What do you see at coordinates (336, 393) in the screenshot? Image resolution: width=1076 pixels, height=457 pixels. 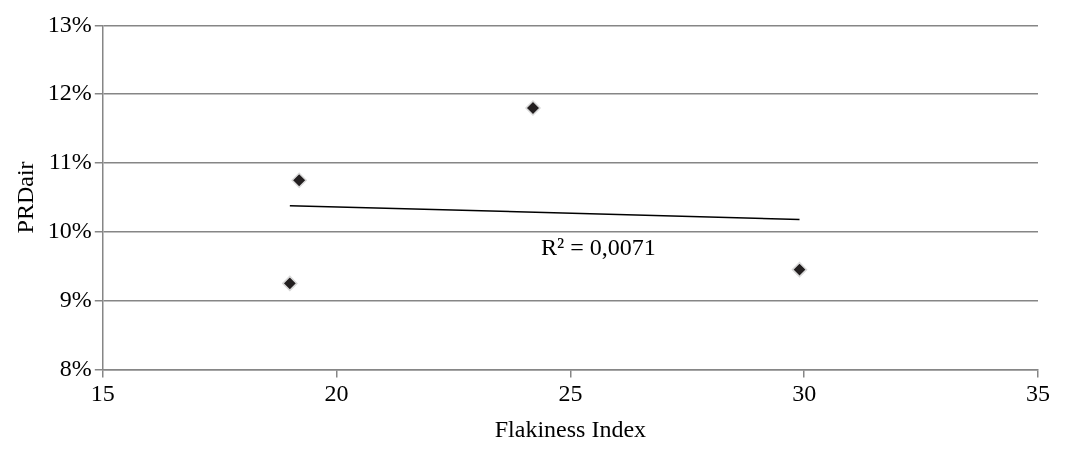 I see `x-tick-label: 20` at bounding box center [336, 393].